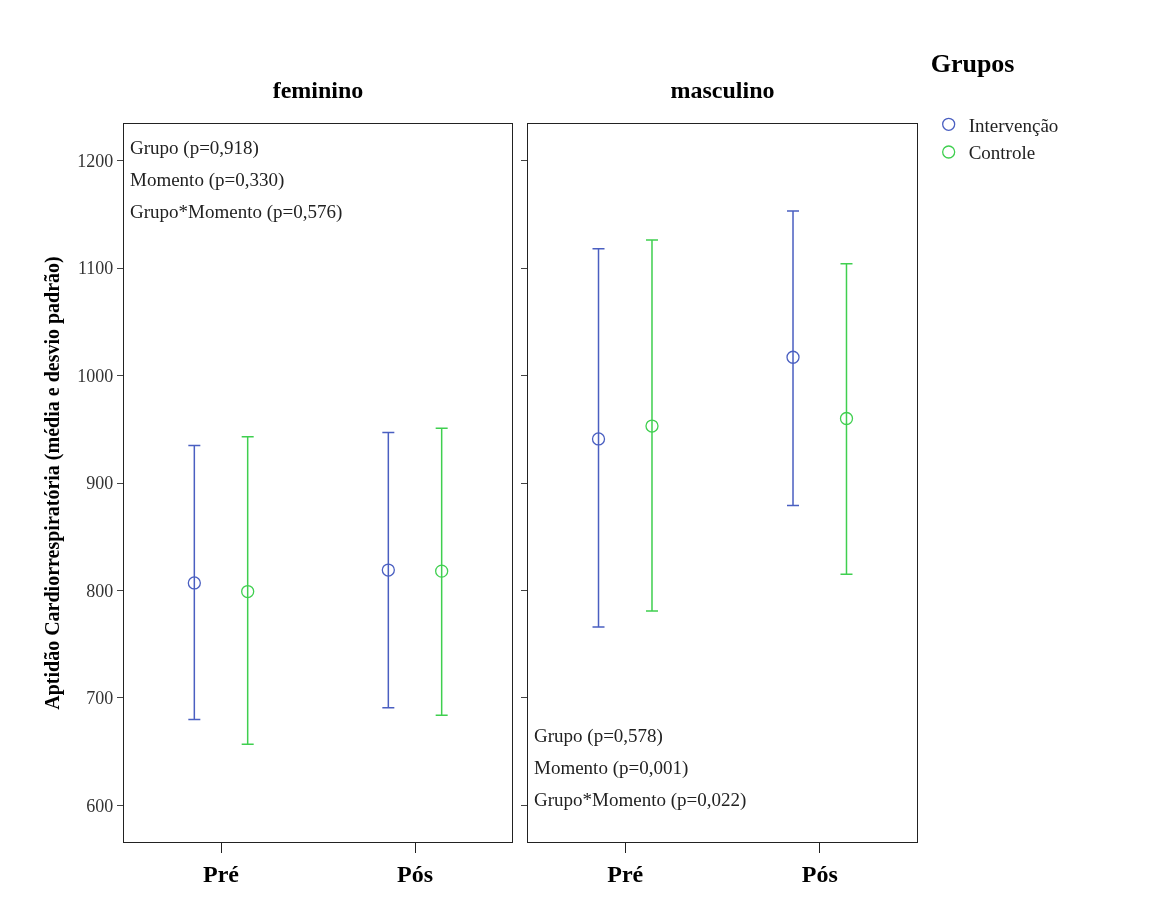 The width and height of the screenshot is (1152, 902). What do you see at coordinates (100, 483) in the screenshot?
I see `y-tick-label: 900` at bounding box center [100, 483].